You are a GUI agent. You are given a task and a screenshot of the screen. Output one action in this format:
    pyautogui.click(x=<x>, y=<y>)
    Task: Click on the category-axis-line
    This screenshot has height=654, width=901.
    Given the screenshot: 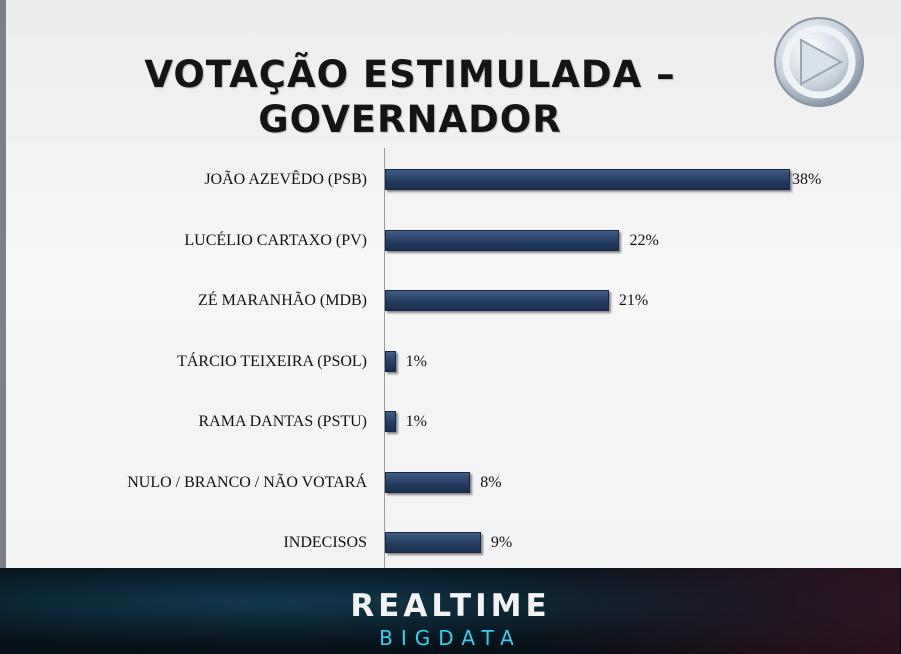 What is the action you would take?
    pyautogui.click(x=384, y=358)
    